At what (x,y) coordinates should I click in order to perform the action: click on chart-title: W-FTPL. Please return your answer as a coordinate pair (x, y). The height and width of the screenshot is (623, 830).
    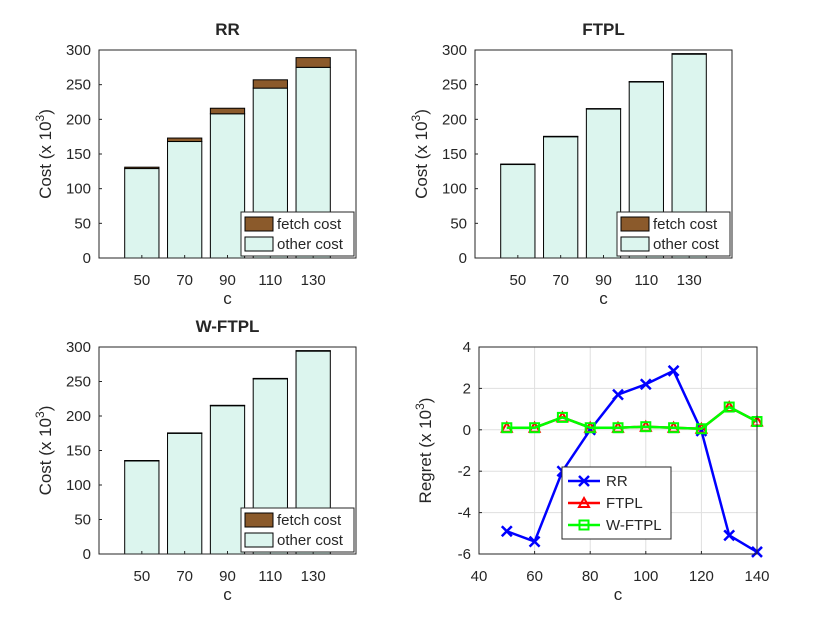
    Looking at the image, I should click on (228, 326).